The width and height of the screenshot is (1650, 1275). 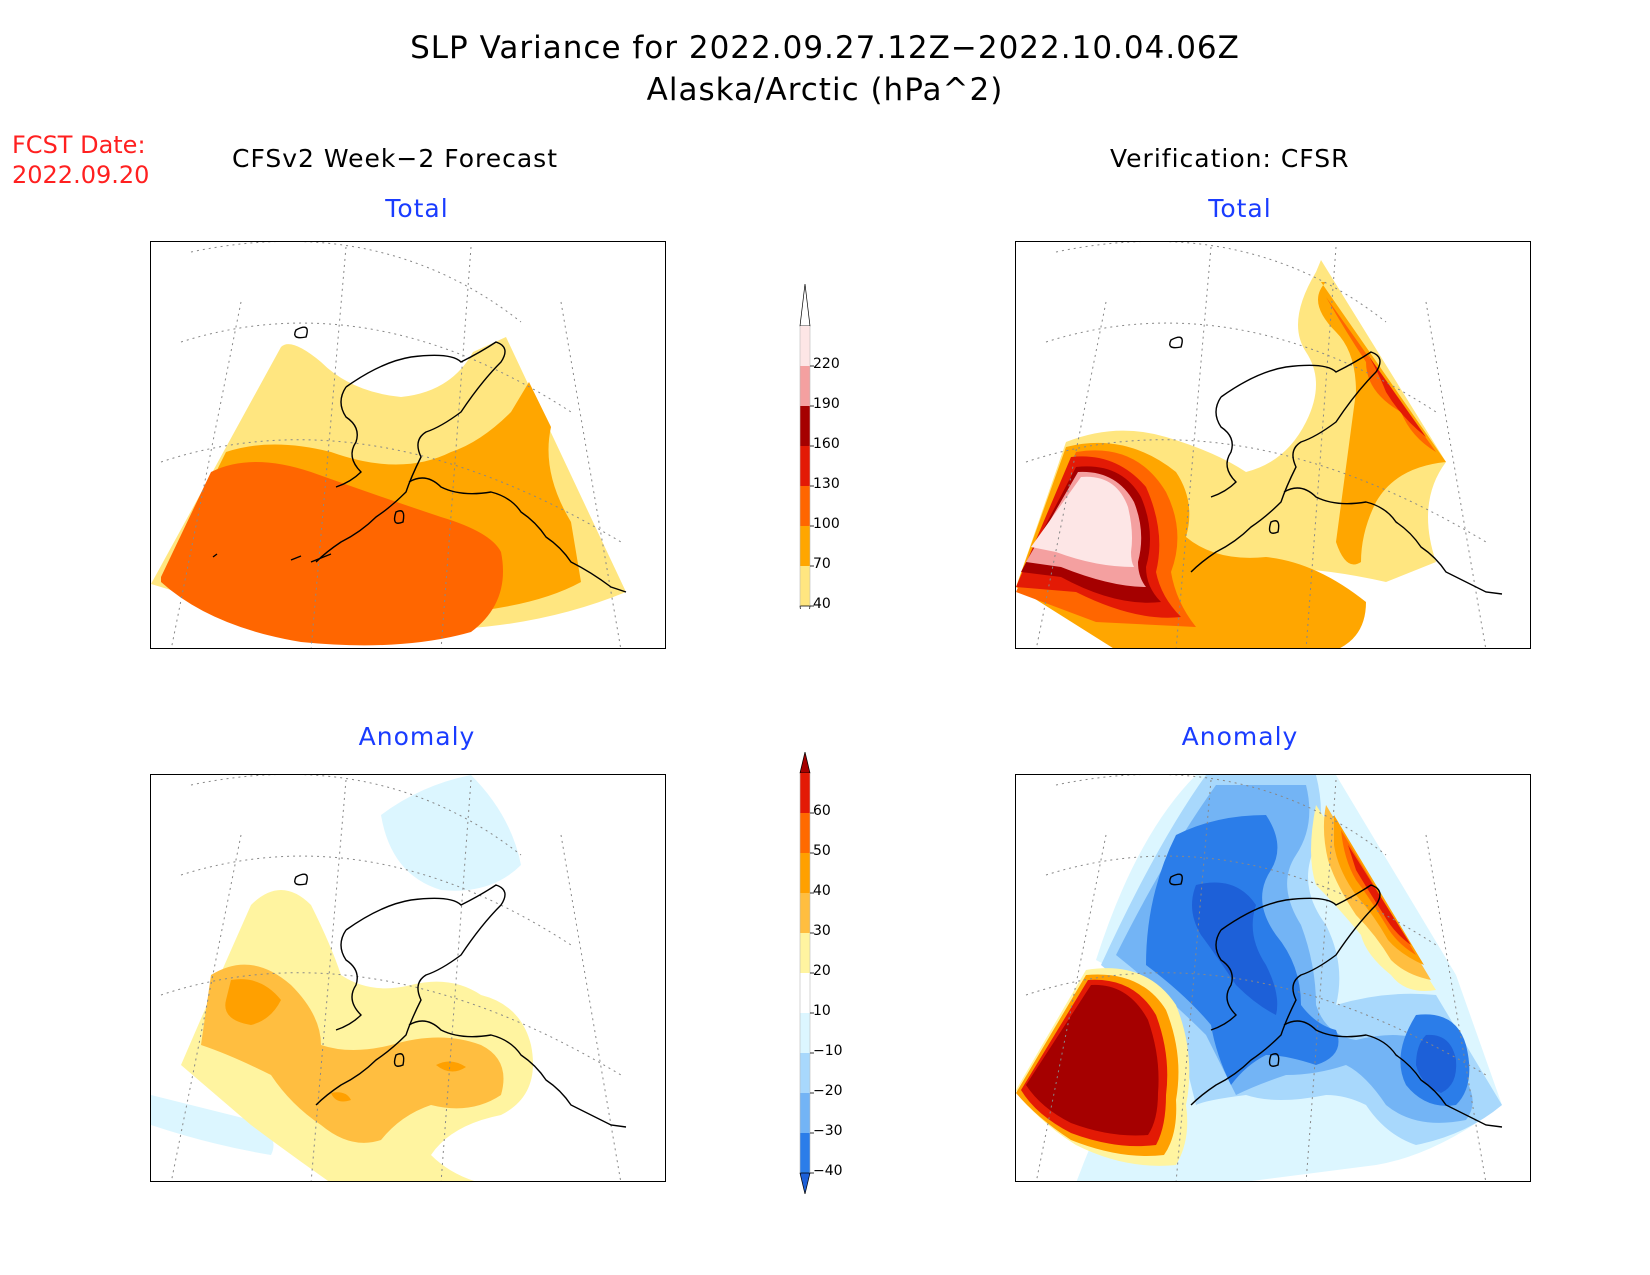 I want to click on anomaly-colorbar-tick-label: −10, so click(x=828, y=1051).